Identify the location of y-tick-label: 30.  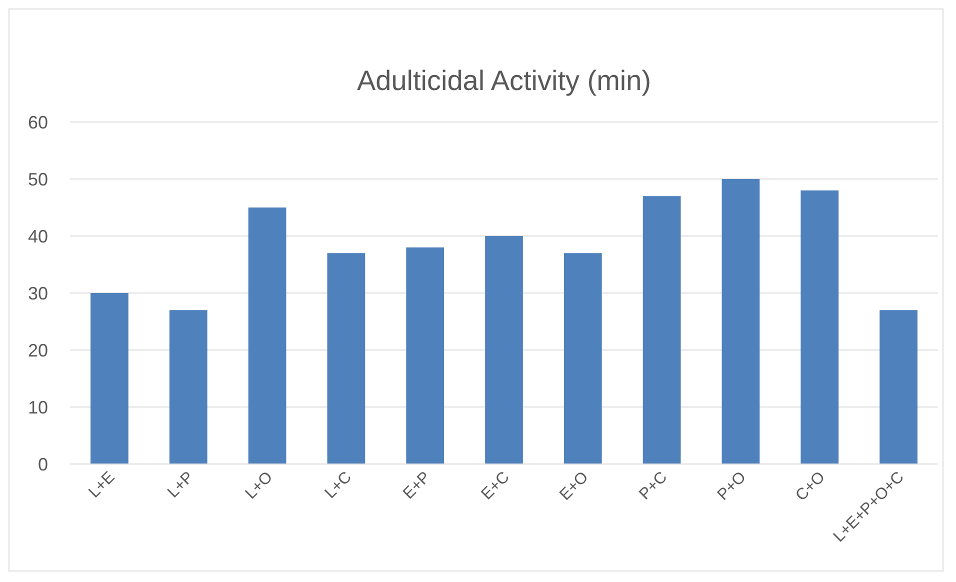
(38, 293).